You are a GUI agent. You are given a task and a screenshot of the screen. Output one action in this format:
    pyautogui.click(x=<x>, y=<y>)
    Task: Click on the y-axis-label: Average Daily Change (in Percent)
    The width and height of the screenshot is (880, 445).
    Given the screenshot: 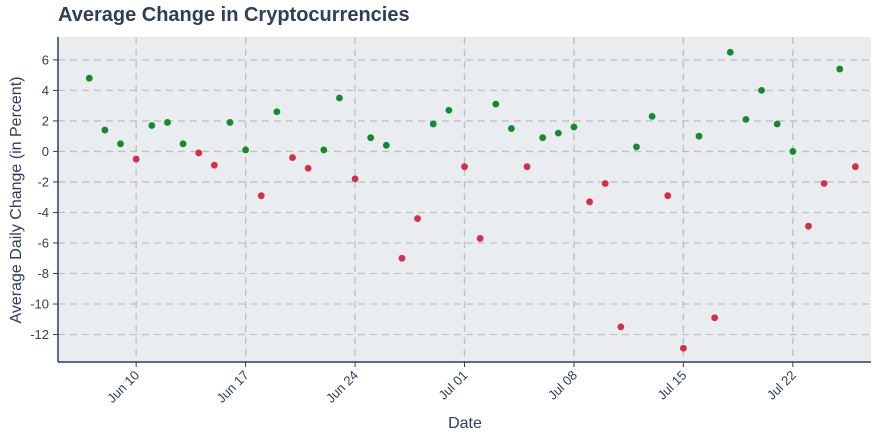 What is the action you would take?
    pyautogui.click(x=16, y=200)
    